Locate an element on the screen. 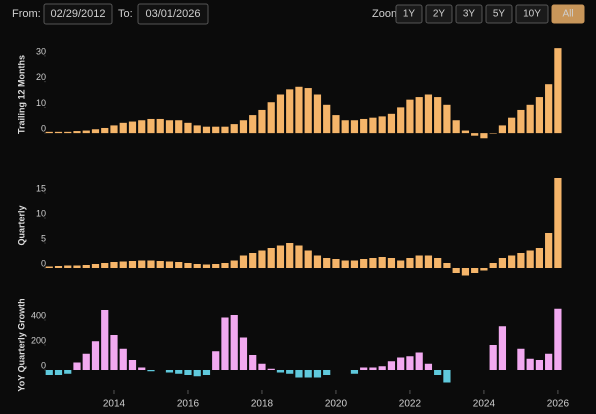 This screenshot has height=414, width=596. zoom-button-label: All is located at coordinates (567, 14).